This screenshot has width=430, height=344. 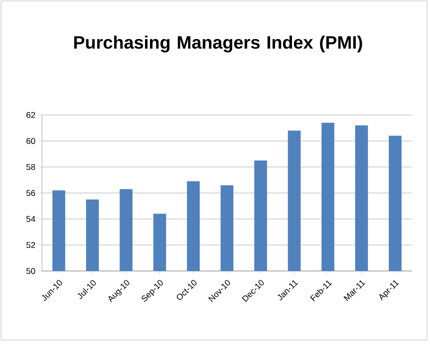 I want to click on y-tick-label: 62, so click(x=31, y=115).